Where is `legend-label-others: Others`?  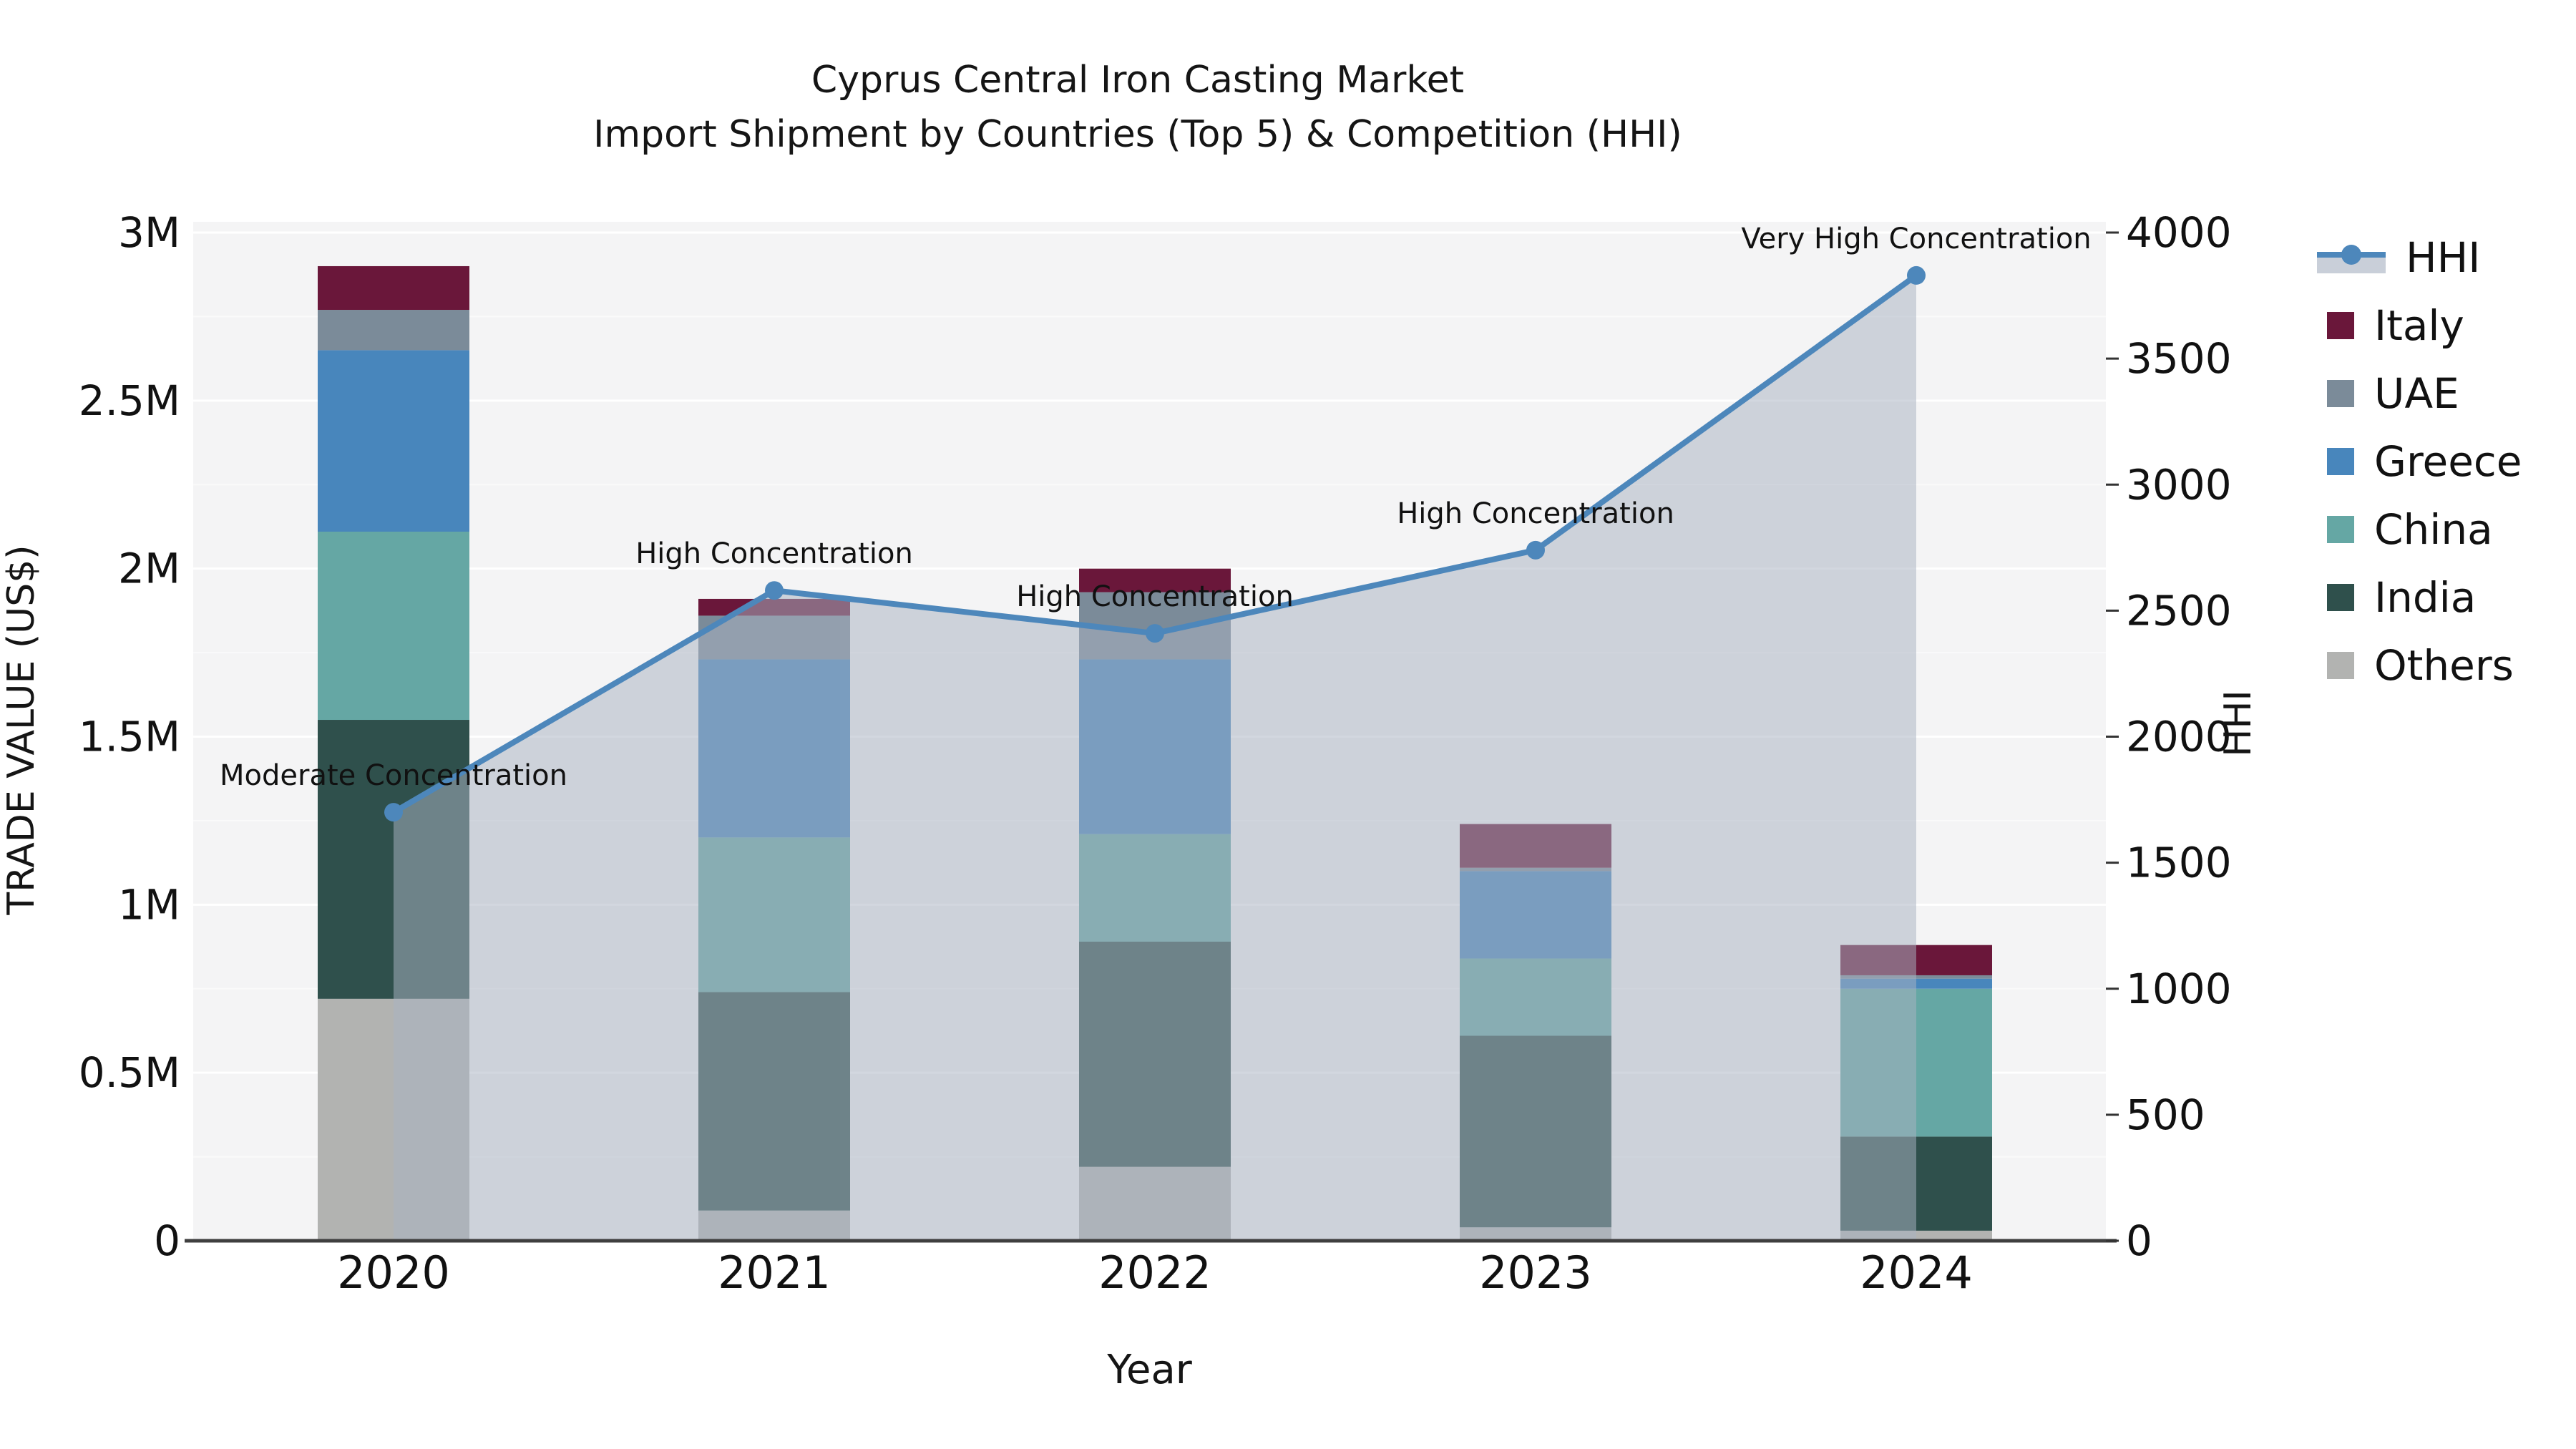 legend-label-others: Others is located at coordinates (2444, 665).